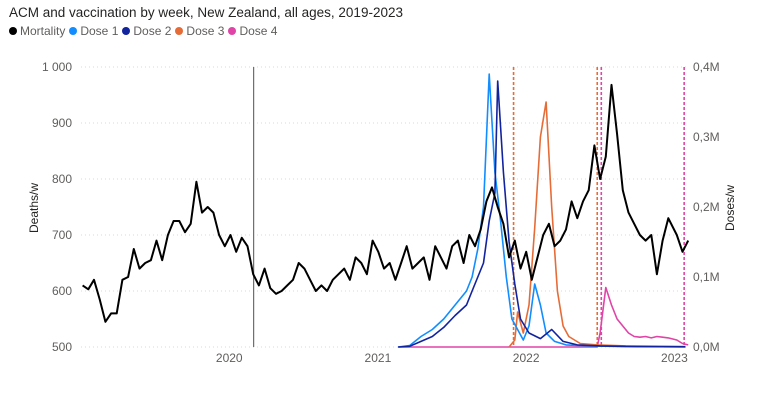  What do you see at coordinates (378, 358) in the screenshot?
I see `x-tick-2021: 2021` at bounding box center [378, 358].